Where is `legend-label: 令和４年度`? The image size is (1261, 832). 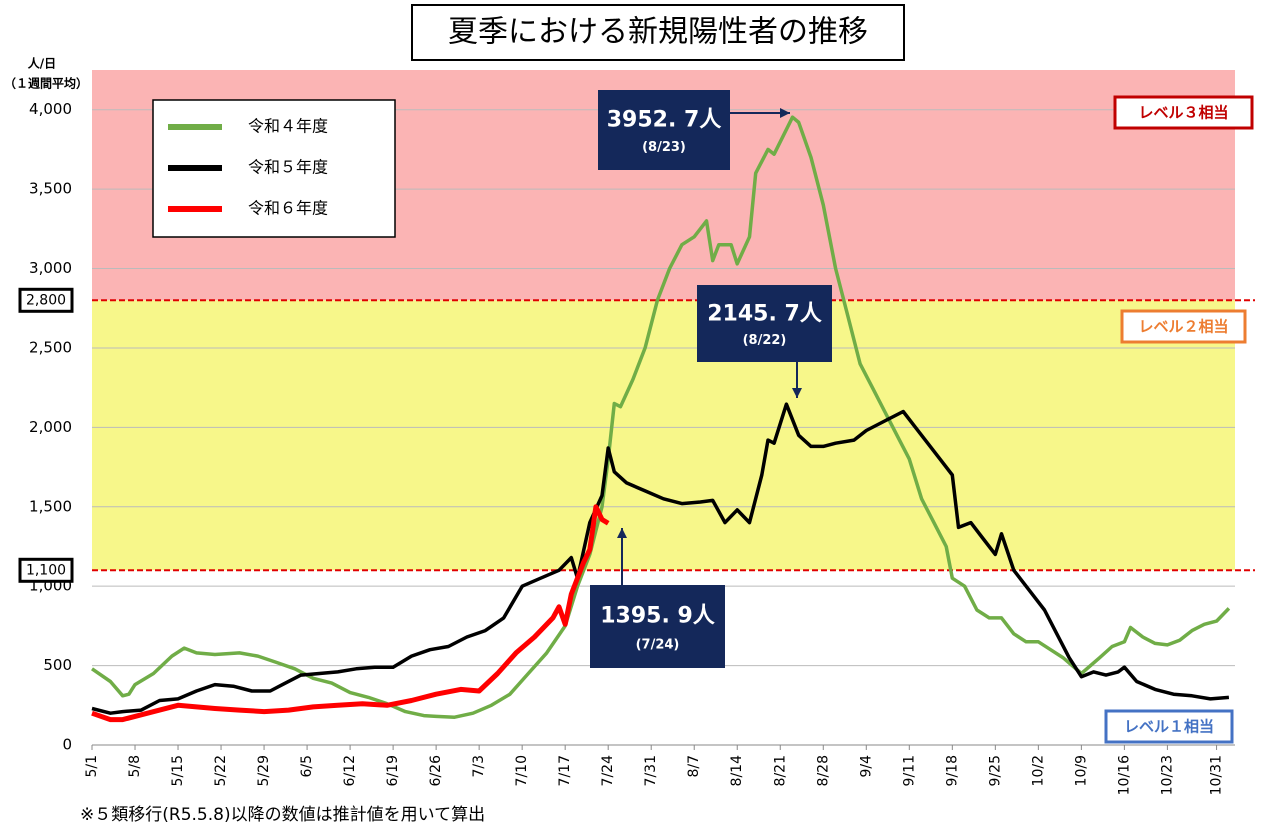 legend-label: 令和４年度 is located at coordinates (288, 126).